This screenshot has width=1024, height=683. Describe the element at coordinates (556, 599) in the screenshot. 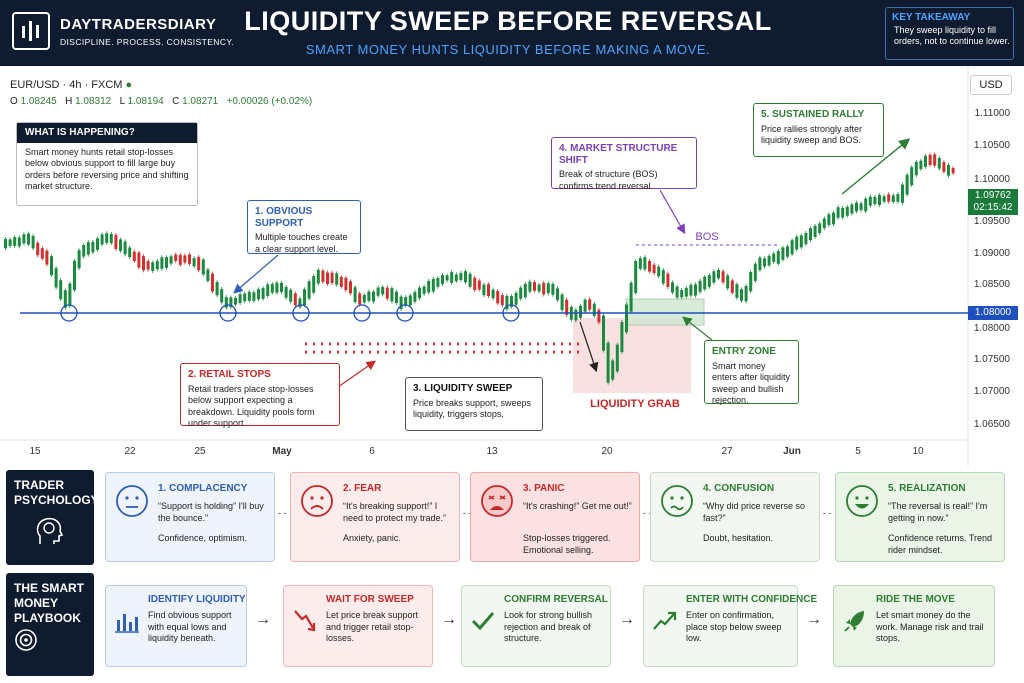

I see `playbook-card-title: CONFIRM REVERSAL` at that location.